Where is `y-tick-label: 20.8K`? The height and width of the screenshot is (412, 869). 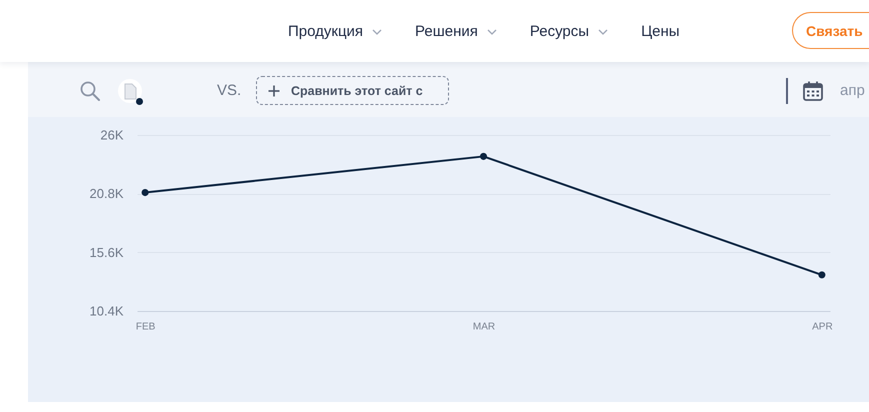
y-tick-label: 20.8K is located at coordinates (107, 194).